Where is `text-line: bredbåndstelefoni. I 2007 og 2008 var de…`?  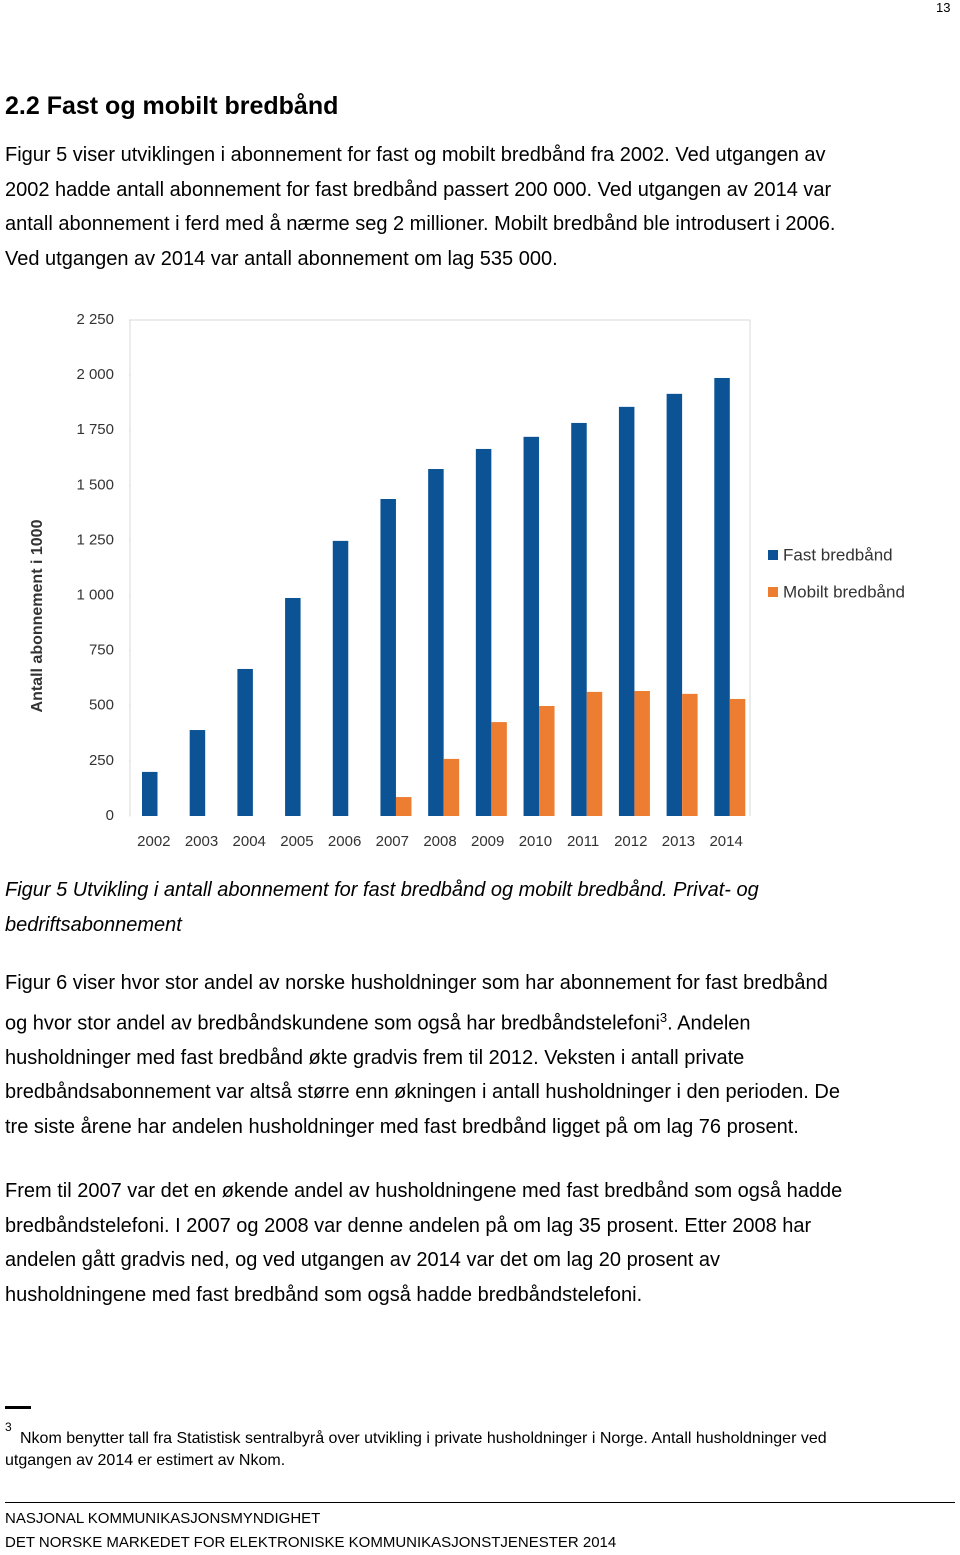
text-line: bredbåndstelefoni. I 2007 og 2008 var de… is located at coordinates (408, 1225).